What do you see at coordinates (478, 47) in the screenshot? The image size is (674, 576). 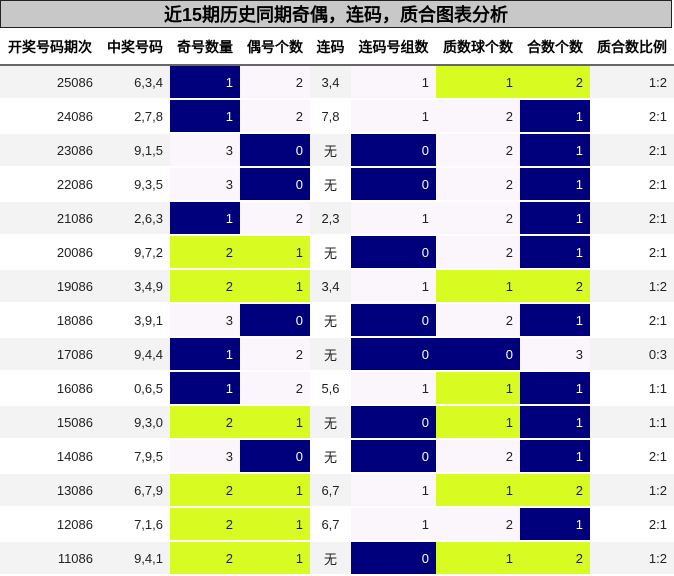 I see `header-prime-count: 质数球个数` at bounding box center [478, 47].